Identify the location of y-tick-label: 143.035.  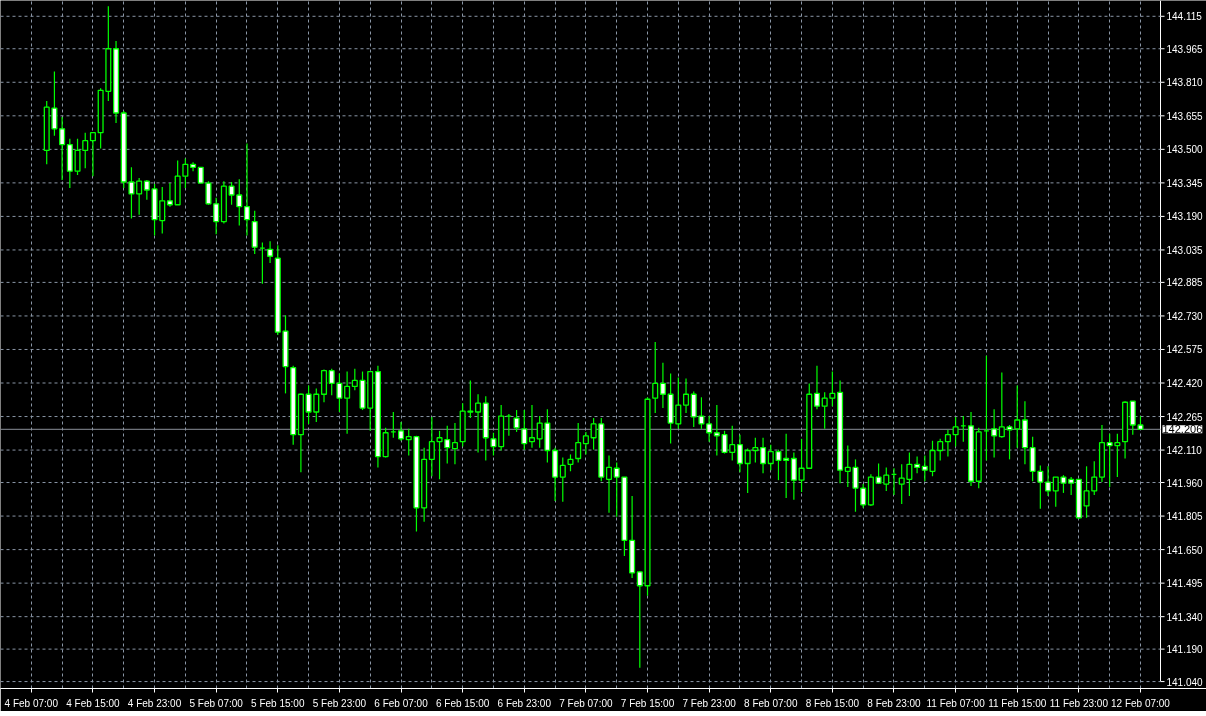
(1185, 250).